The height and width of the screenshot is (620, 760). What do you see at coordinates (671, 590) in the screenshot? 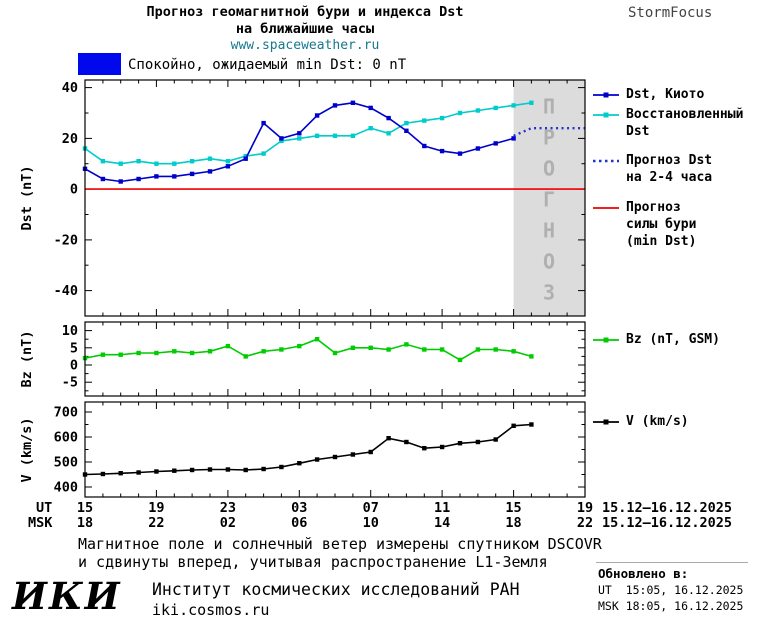
I see `updated-time-ut: UT 15:05, 16.12.2025` at bounding box center [671, 590].